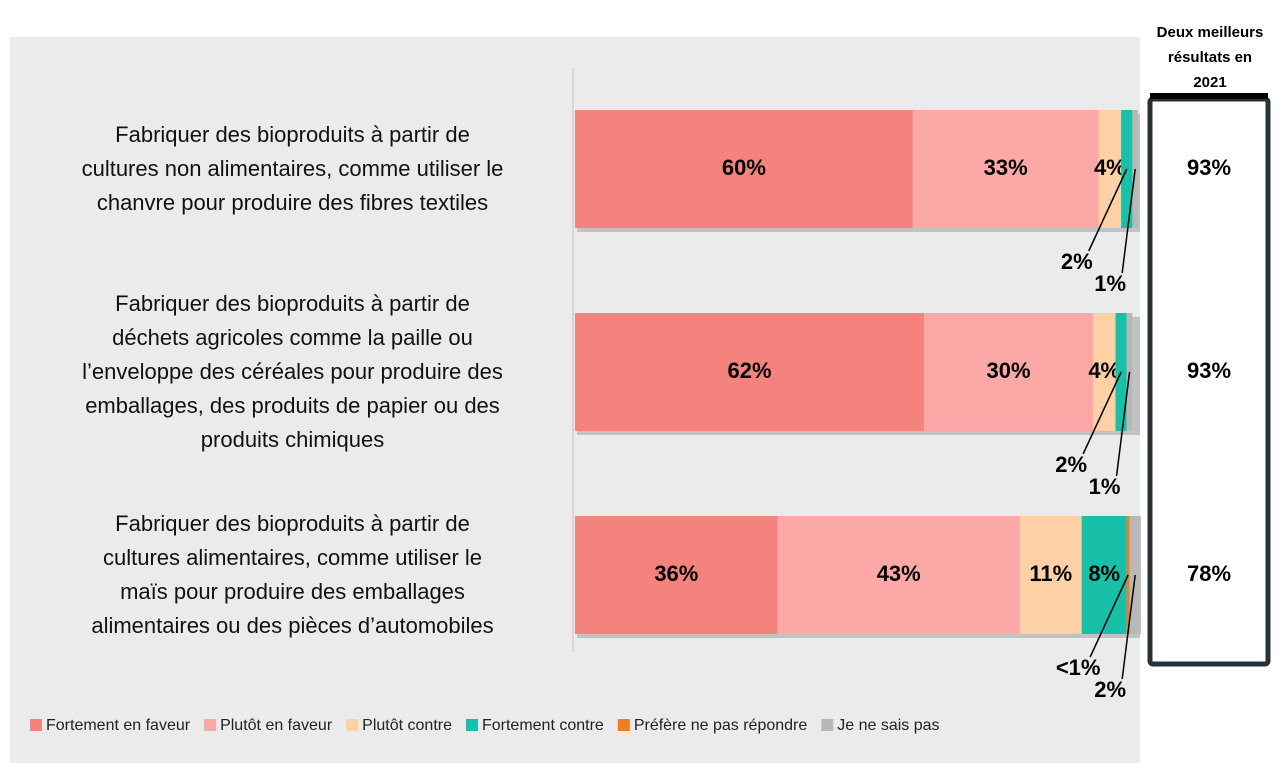  I want to click on data-label: 60%, so click(744, 167).